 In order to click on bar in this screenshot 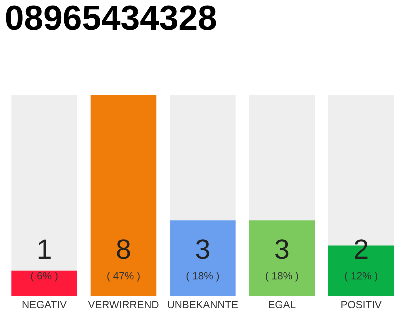, I will do `click(45, 283)`.